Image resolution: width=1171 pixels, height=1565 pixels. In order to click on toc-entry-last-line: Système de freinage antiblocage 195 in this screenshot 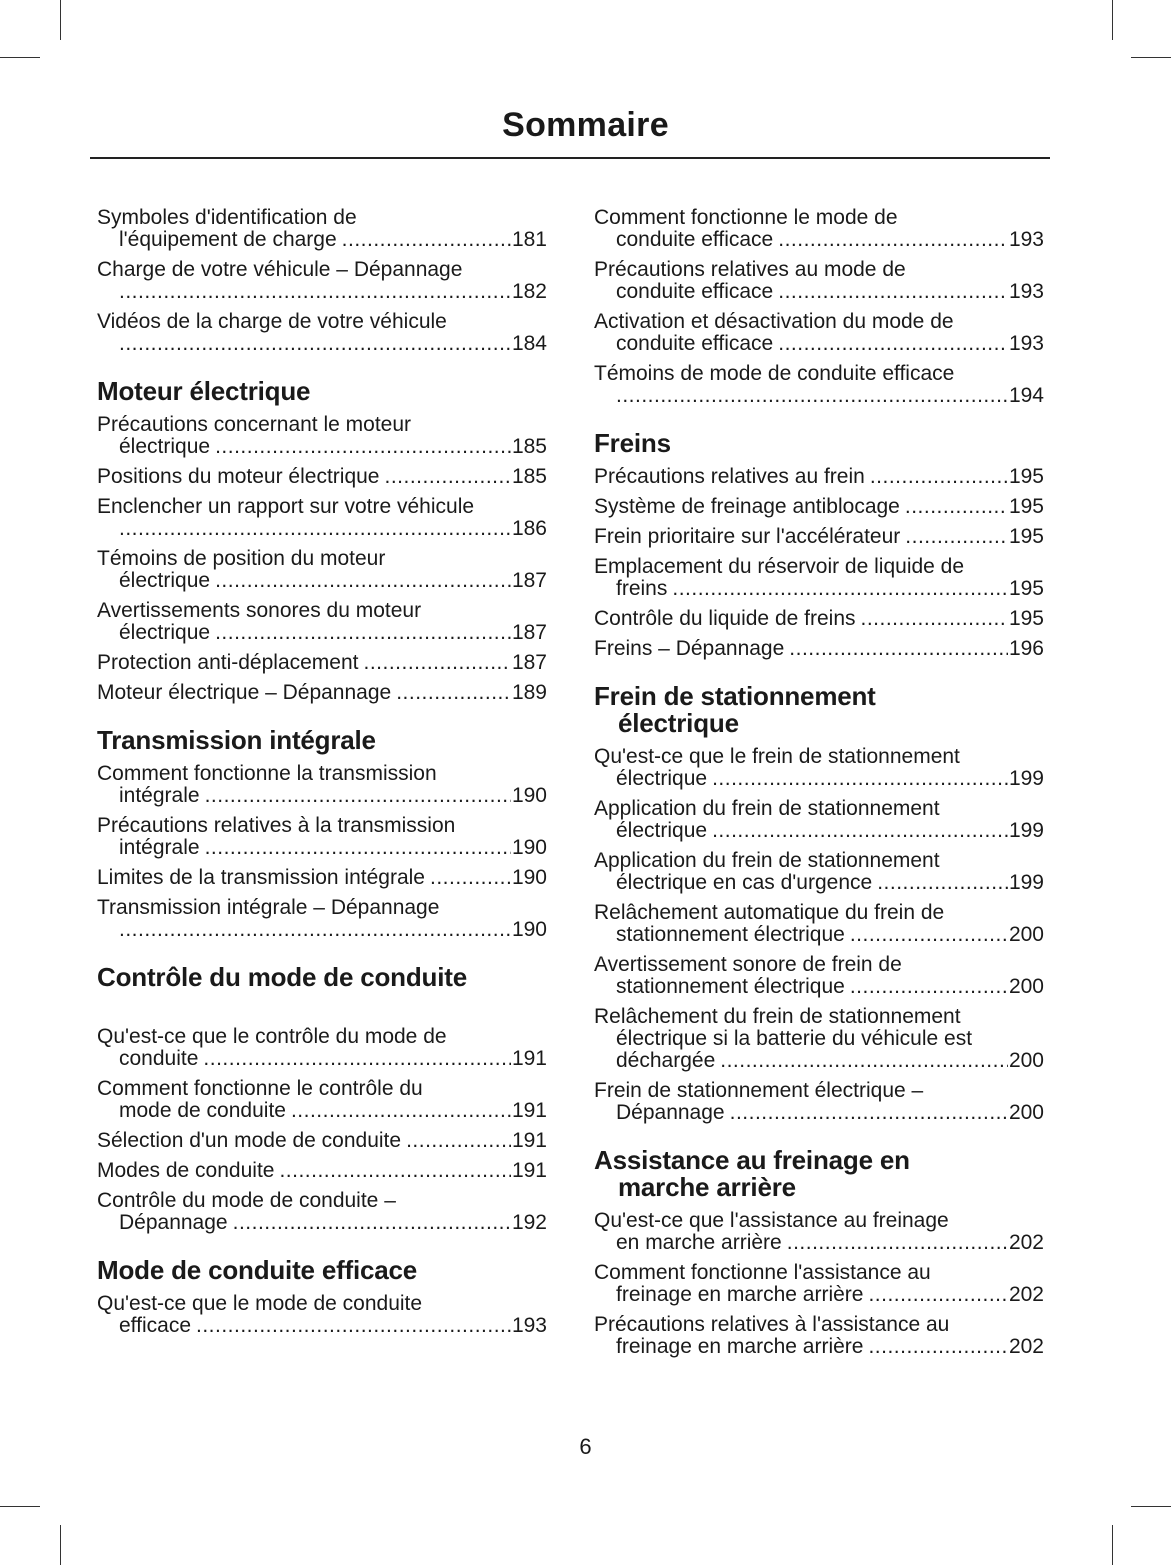, I will do `click(819, 507)`.